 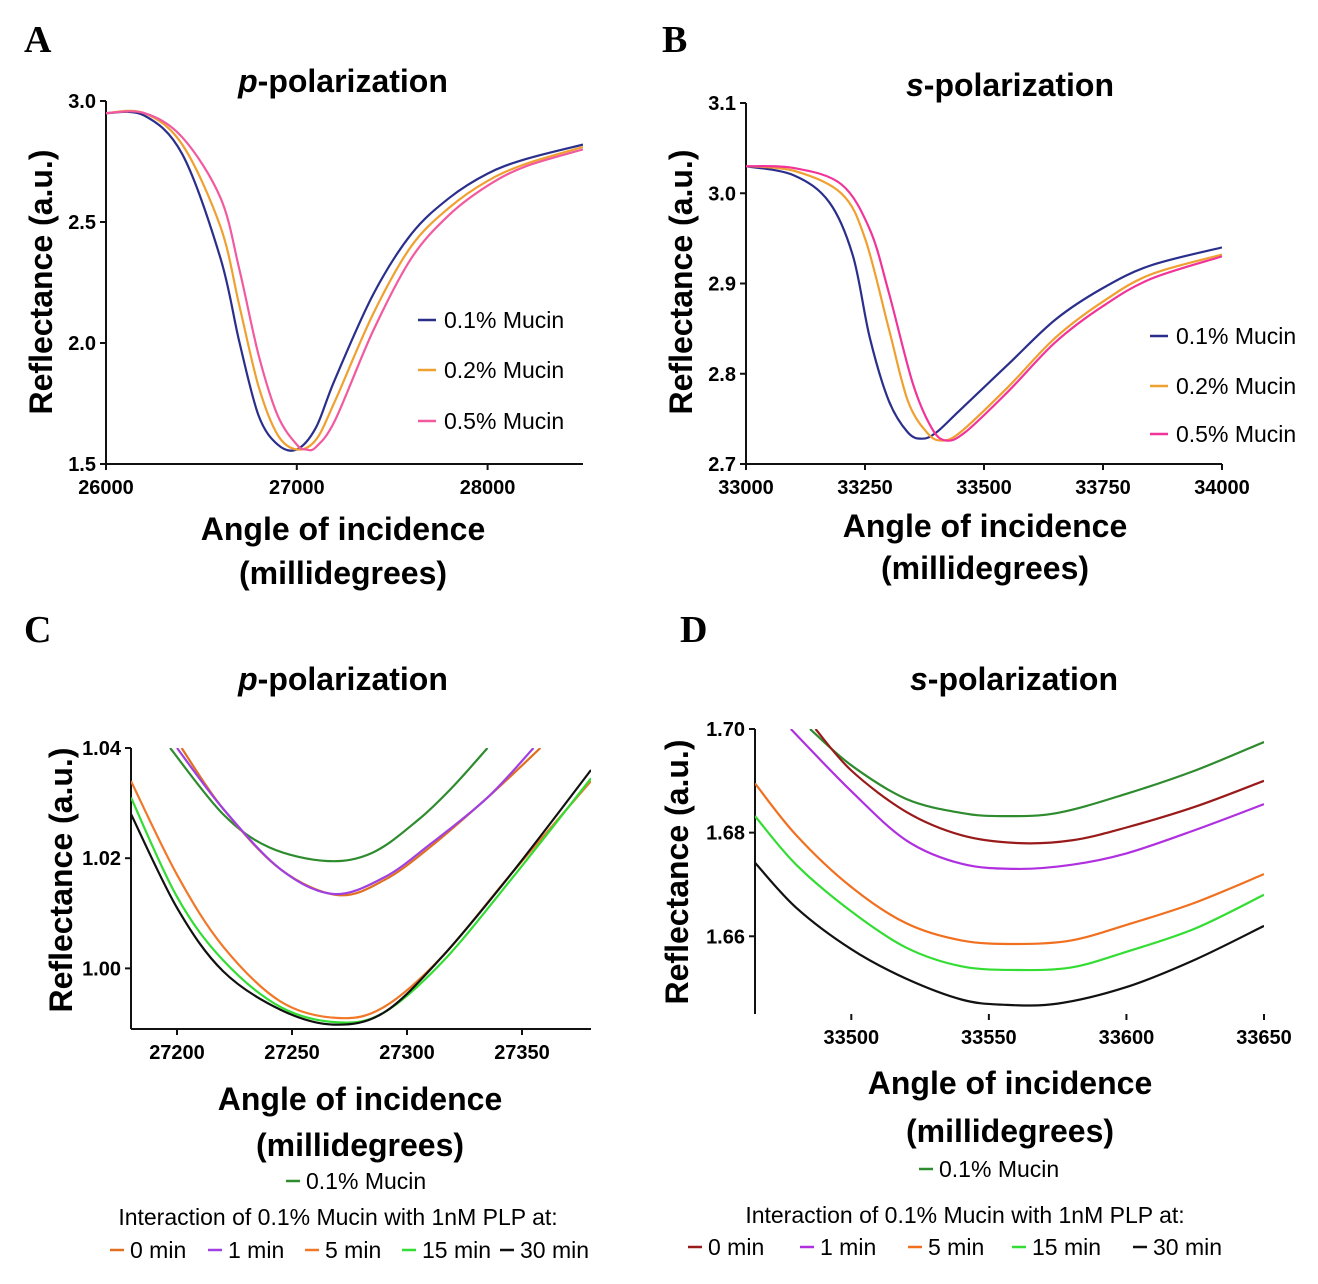 What do you see at coordinates (722, 465) in the screenshot?
I see `y-tick-label: 2.7` at bounding box center [722, 465].